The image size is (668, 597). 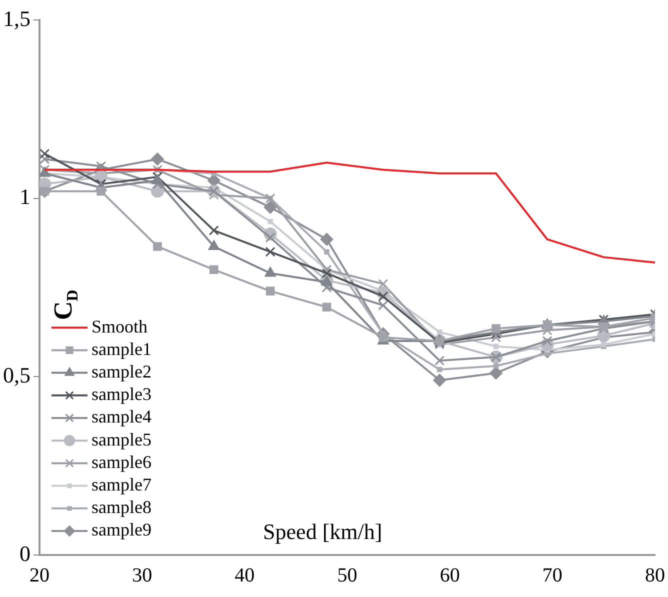 I want to click on x-tick-label: 20, so click(x=40, y=575).